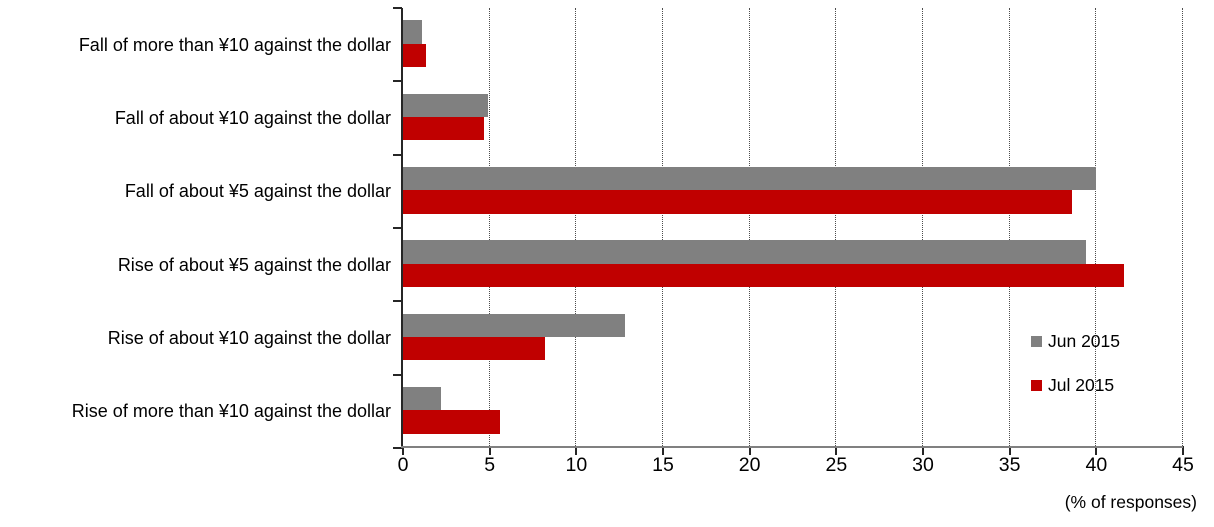 The width and height of the screenshot is (1214, 527). Describe the element at coordinates (231, 411) in the screenshot. I see `category-label: Rise of more than ¥10 against the dollar` at that location.